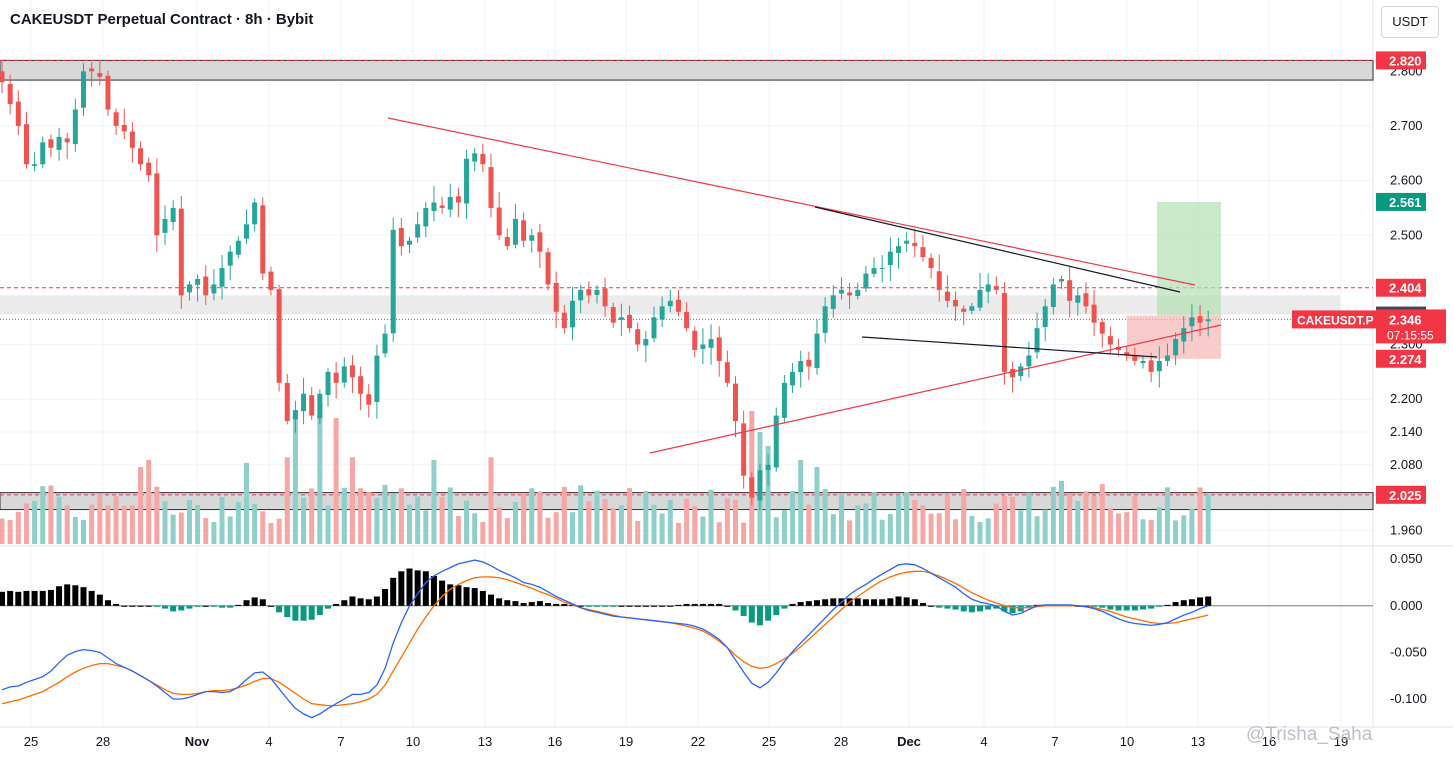  Describe the element at coordinates (1406, 558) in the screenshot. I see `macd-tick-label: 0.050` at that location.